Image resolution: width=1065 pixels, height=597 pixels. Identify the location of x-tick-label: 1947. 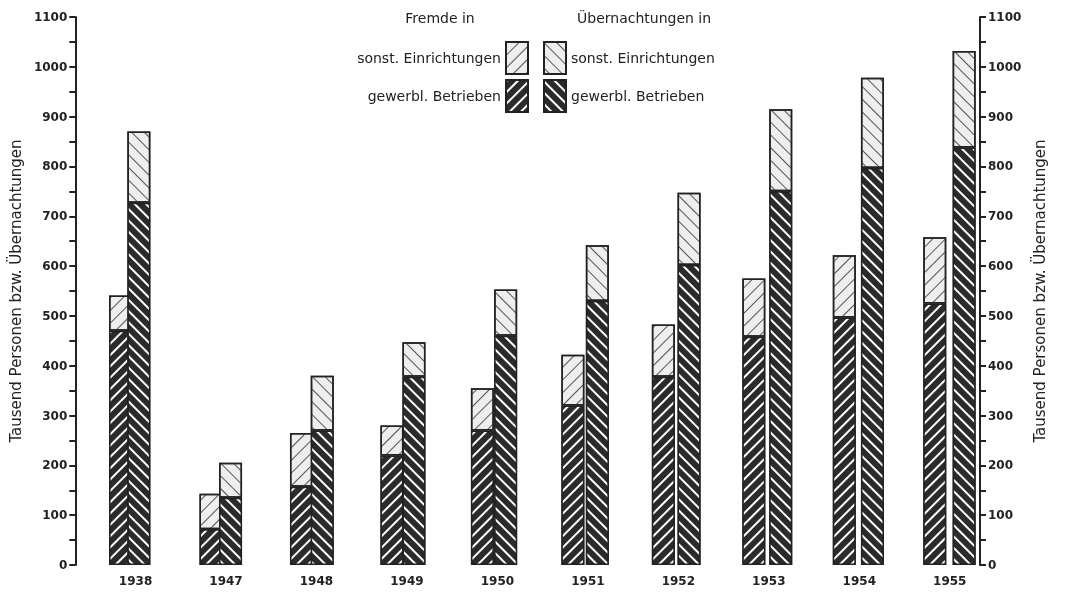
(226, 581).